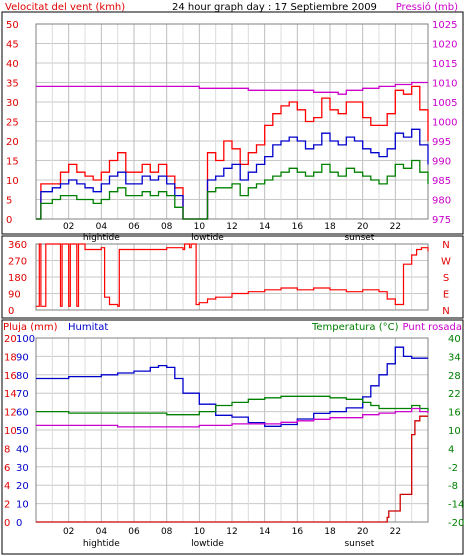  What do you see at coordinates (12, 142) in the screenshot?
I see `tick-label: 20` at bounding box center [12, 142].